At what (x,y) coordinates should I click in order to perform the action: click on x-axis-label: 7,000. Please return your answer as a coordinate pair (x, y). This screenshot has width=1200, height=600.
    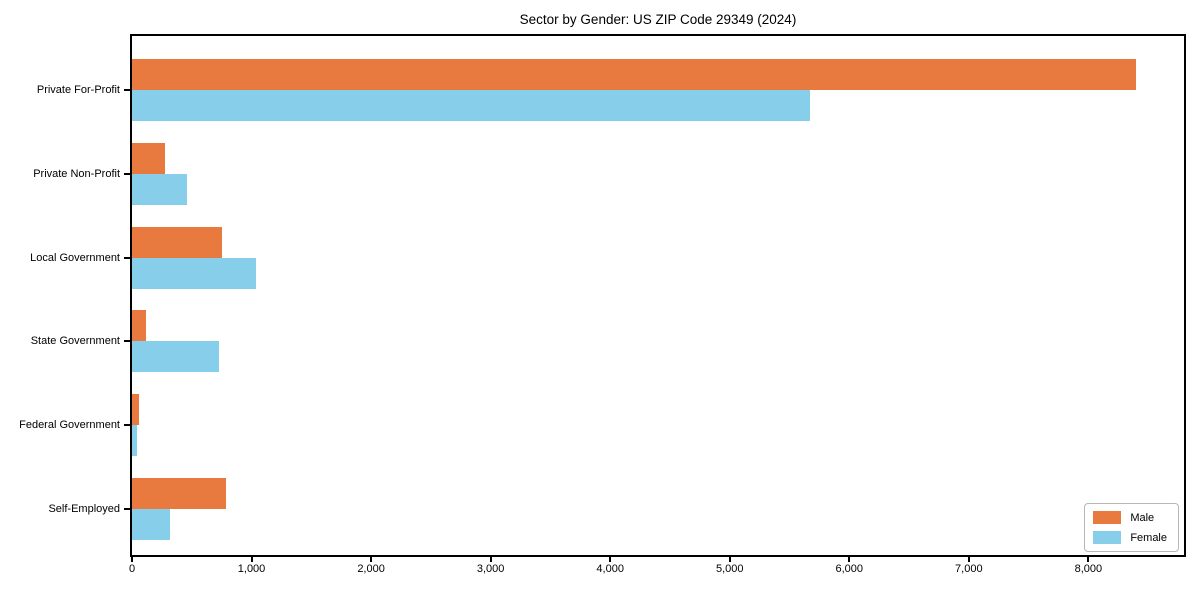
    Looking at the image, I should click on (969, 569).